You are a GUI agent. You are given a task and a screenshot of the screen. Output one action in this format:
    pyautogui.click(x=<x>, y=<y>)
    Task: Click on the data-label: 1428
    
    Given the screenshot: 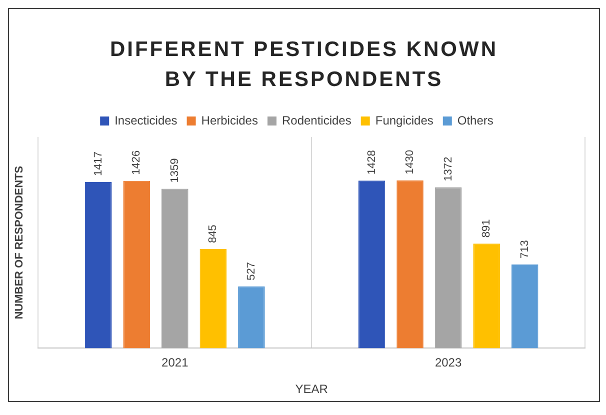 What is the action you would take?
    pyautogui.click(x=372, y=162)
    